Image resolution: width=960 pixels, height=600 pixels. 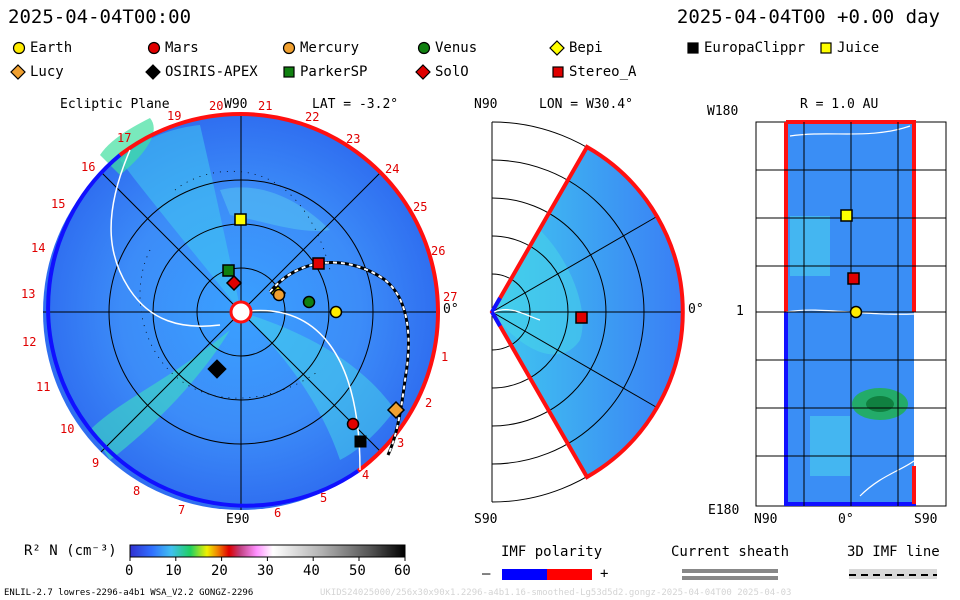 I want to click on carrington-tick: 3, so click(x=400, y=443).